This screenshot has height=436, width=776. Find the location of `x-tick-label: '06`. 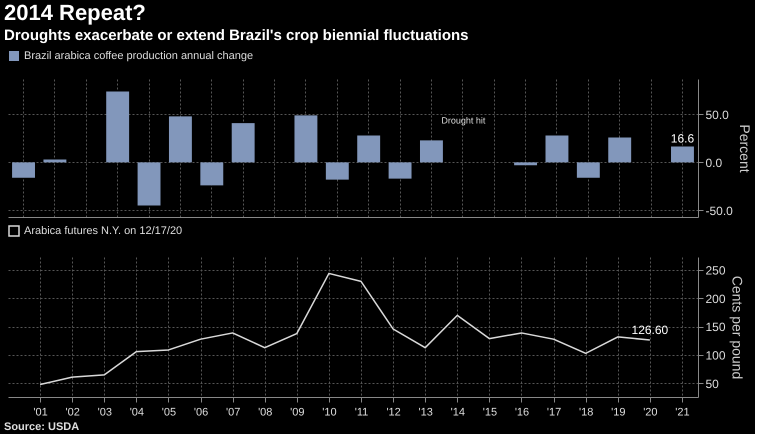

x-tick-label: '06 is located at coordinates (201, 412).